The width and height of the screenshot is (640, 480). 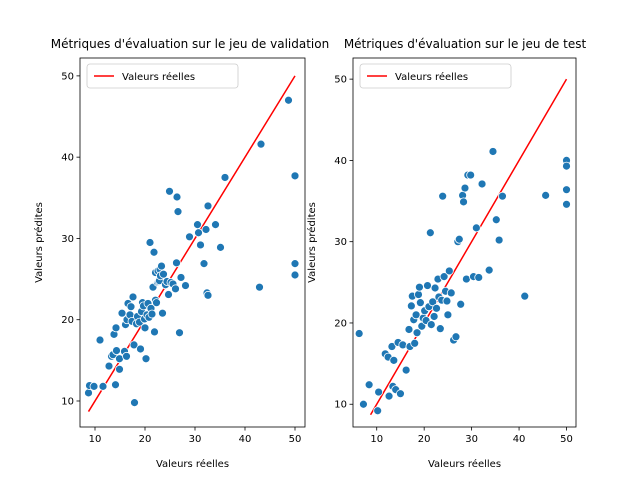 I want to click on x-axis-label: Valeurs réelles, so click(x=192, y=464).